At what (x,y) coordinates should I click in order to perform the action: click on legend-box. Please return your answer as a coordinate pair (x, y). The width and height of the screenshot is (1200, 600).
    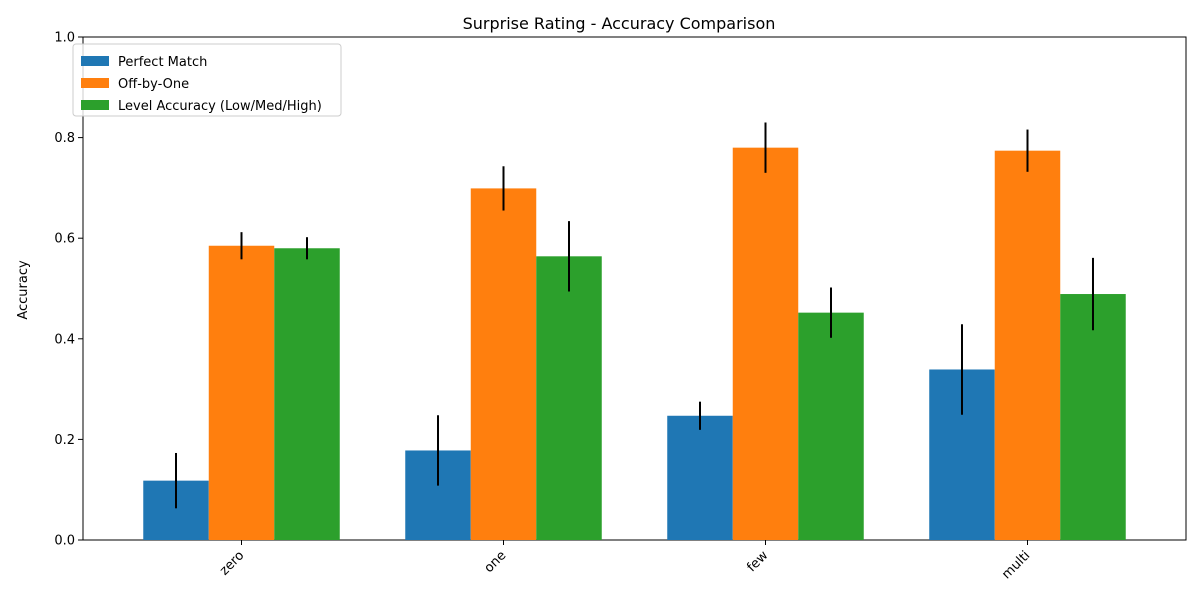
    Looking at the image, I should click on (207, 80).